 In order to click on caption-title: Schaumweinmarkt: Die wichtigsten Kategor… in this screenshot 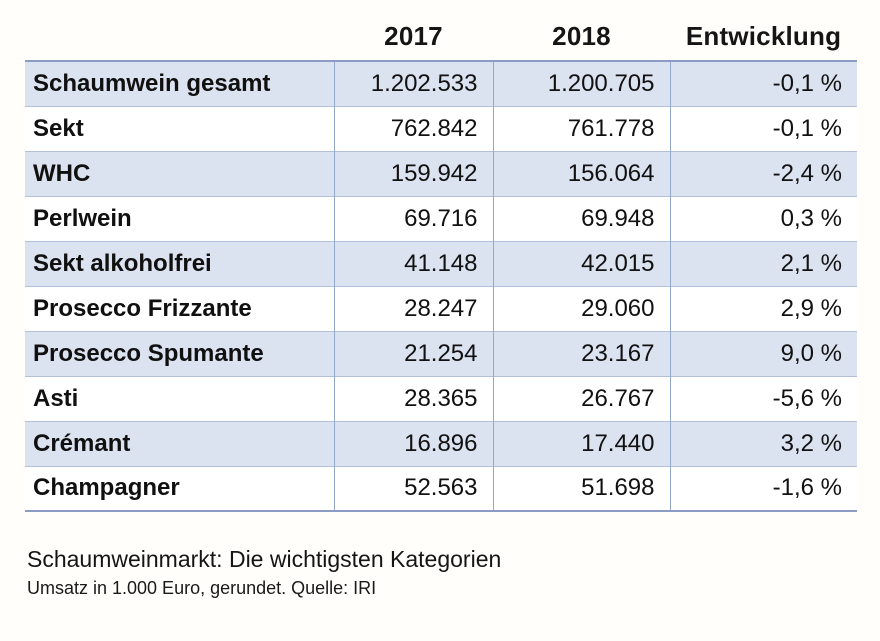, I will do `click(264, 559)`.